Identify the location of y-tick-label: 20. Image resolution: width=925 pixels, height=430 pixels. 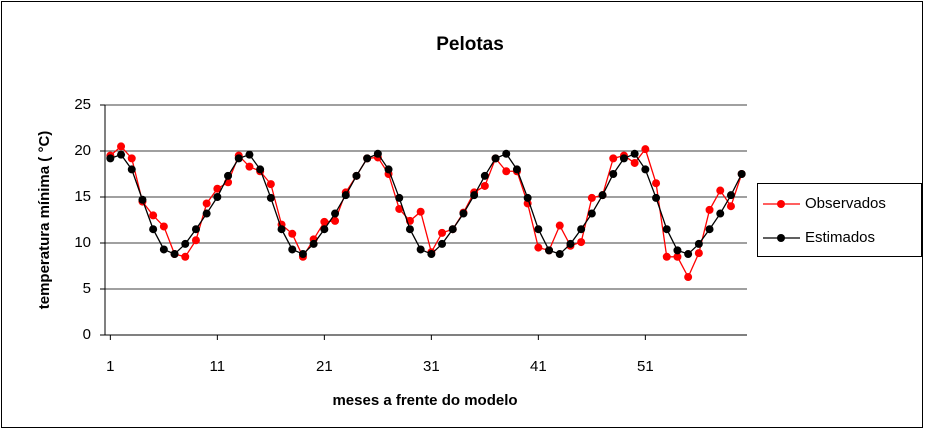
(82, 150).